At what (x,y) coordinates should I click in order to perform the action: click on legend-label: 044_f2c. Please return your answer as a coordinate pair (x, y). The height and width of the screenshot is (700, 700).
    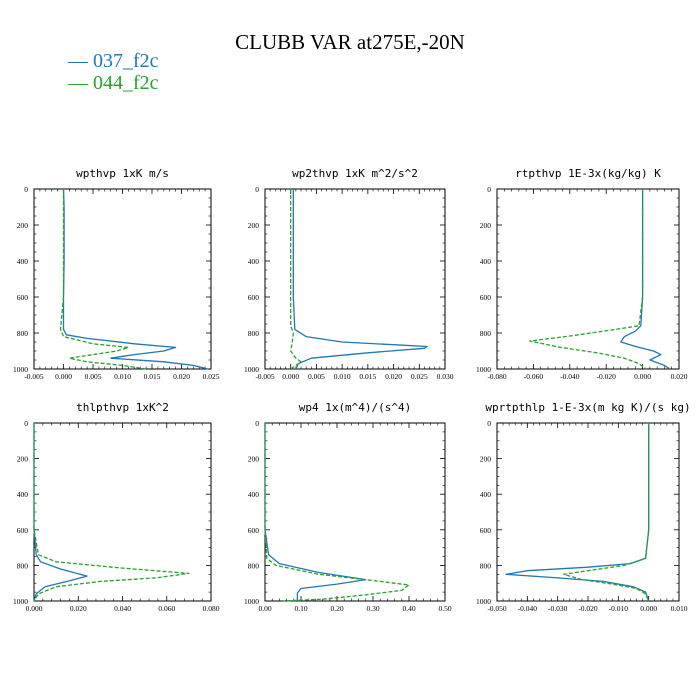
    Looking at the image, I should click on (126, 83).